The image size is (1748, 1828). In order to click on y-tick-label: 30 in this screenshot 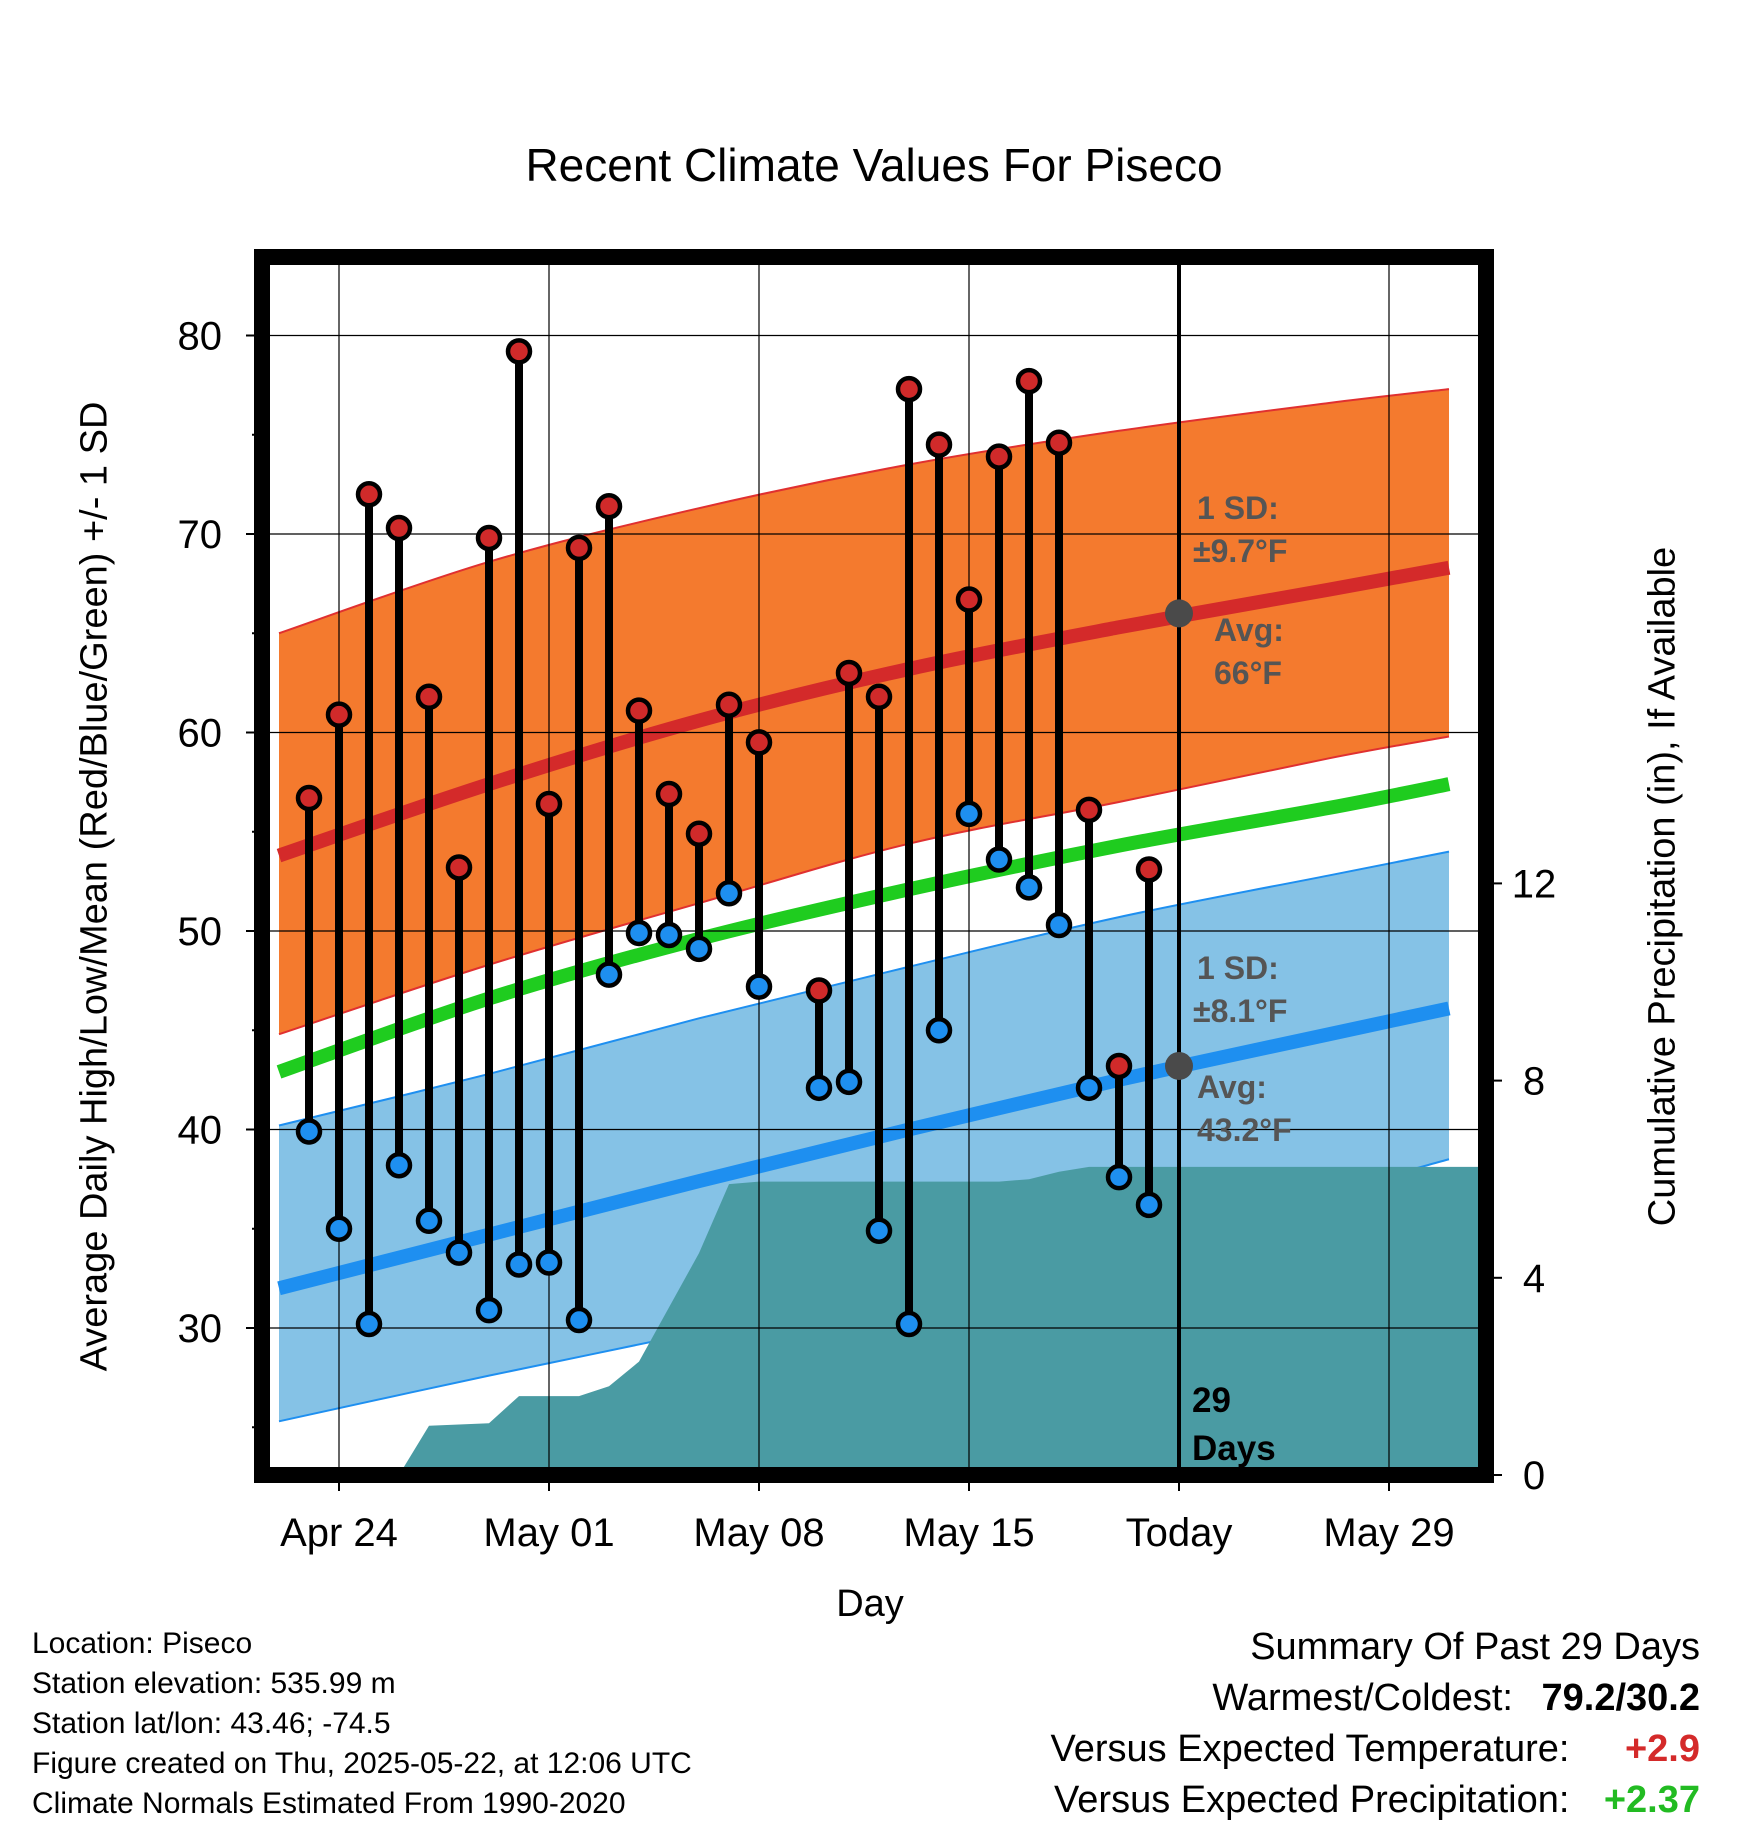, I will do `click(200, 1329)`.